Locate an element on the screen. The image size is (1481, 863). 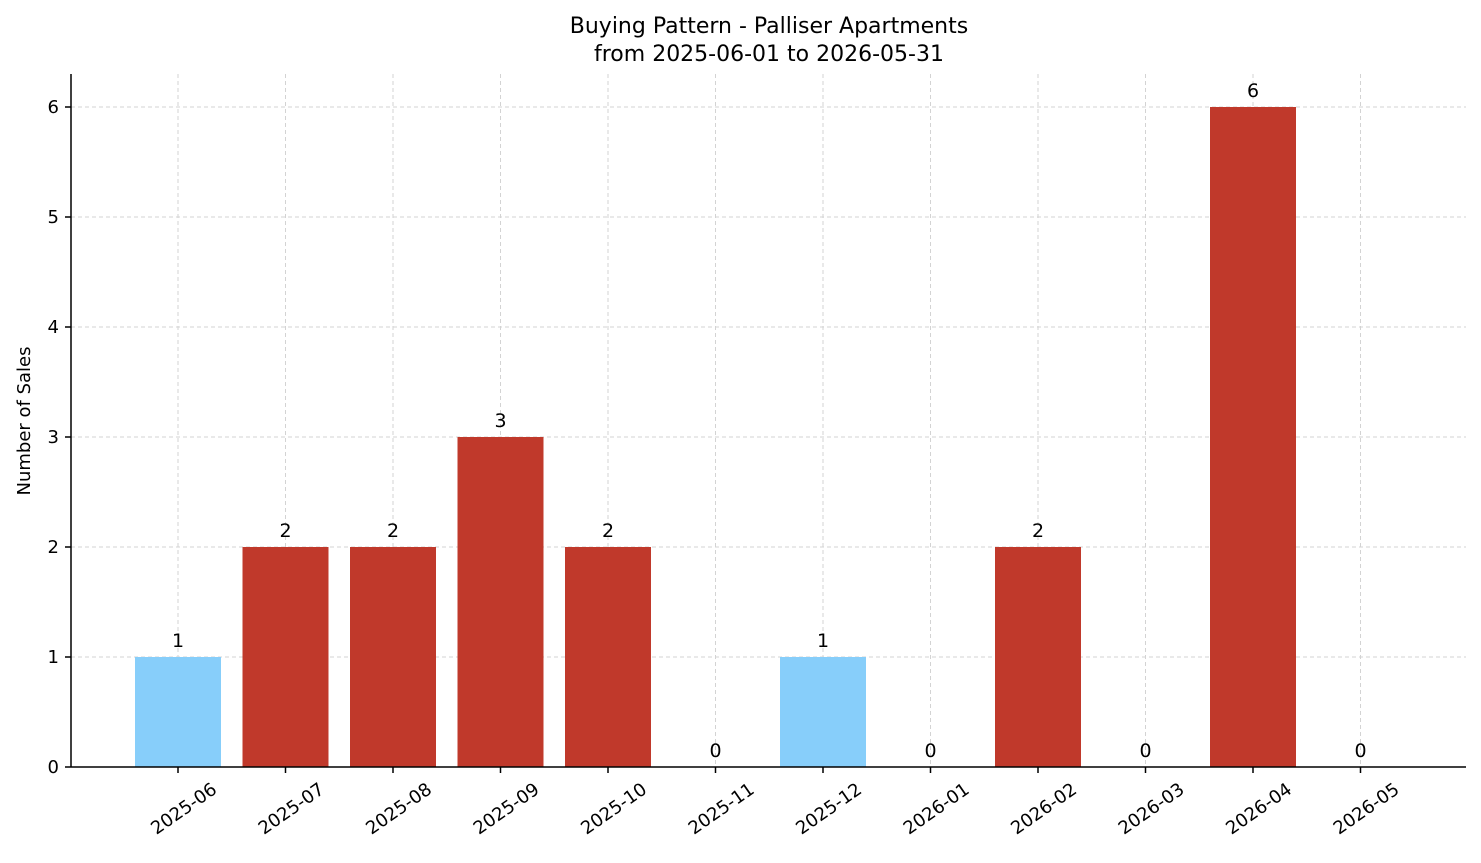
x-tick-label: 2025-06 is located at coordinates (184, 809).